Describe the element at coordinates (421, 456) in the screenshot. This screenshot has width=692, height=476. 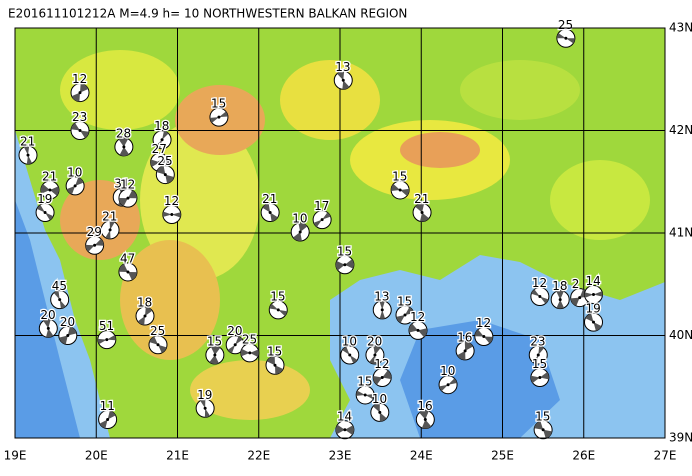
I see `lon-tick-label: 24E` at that location.